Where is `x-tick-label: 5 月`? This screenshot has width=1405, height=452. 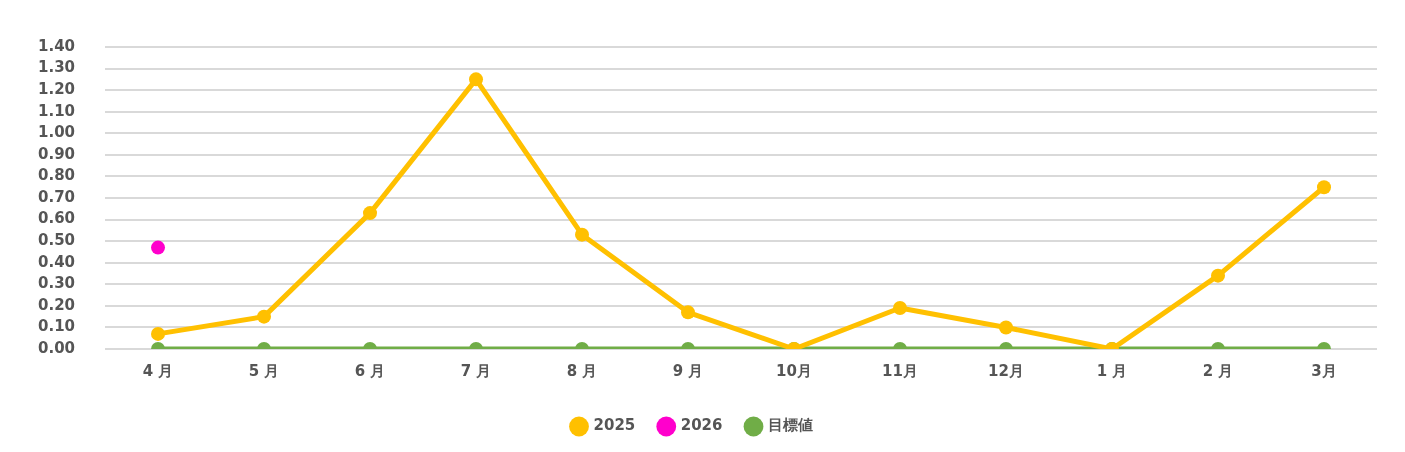
x-tick-label: 5 月 is located at coordinates (264, 370).